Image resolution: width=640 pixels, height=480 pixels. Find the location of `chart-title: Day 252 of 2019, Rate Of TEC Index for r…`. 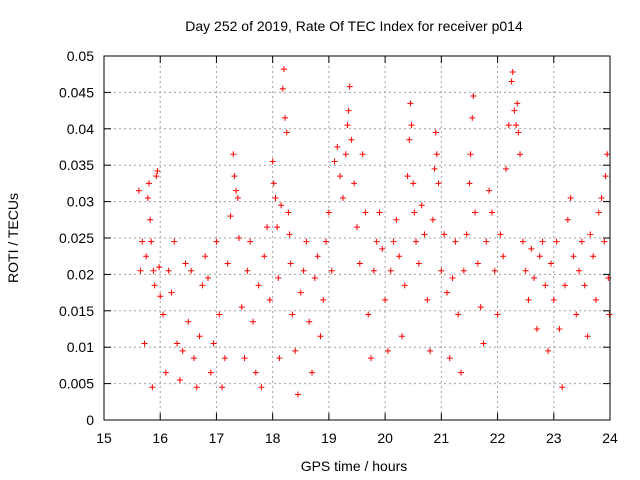

chart-title: Day 252 of 2019, Rate Of TEC Index for r… is located at coordinates (354, 26).